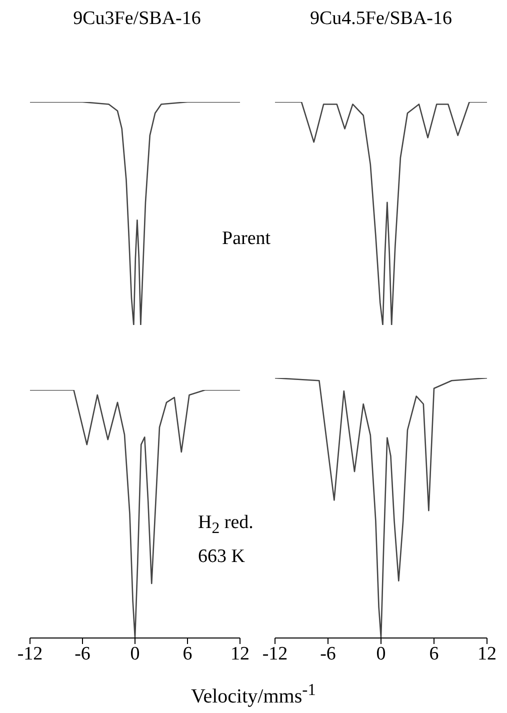 This screenshot has height=713, width=507. What do you see at coordinates (381, 19) in the screenshot?
I see `chart-title: 9Cu4.5Fe/SBA-16` at bounding box center [381, 19].